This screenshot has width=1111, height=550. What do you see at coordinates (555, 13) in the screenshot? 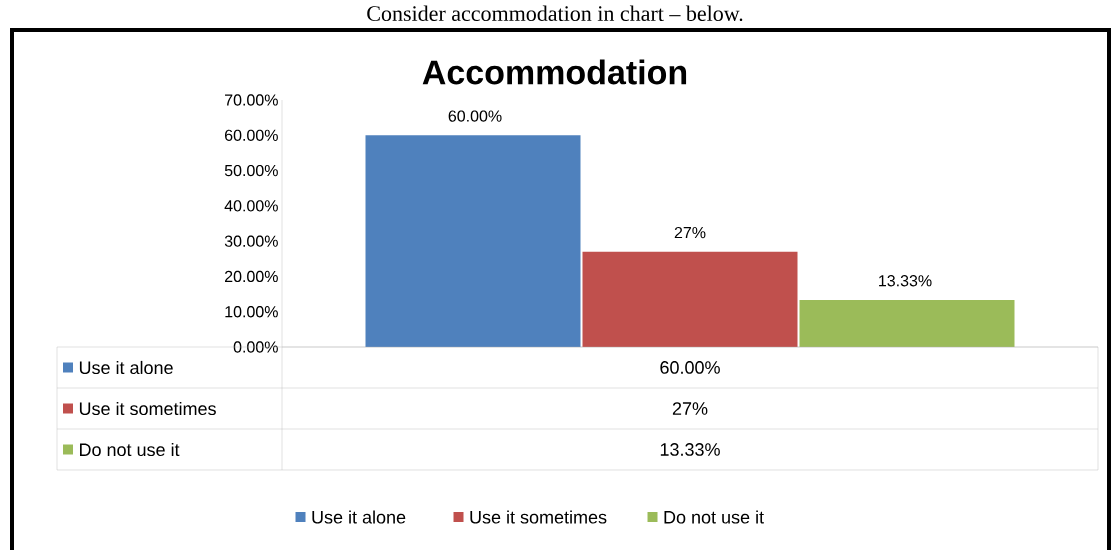
I see `text: Consider accommodation in chart – below.` at bounding box center [555, 13].